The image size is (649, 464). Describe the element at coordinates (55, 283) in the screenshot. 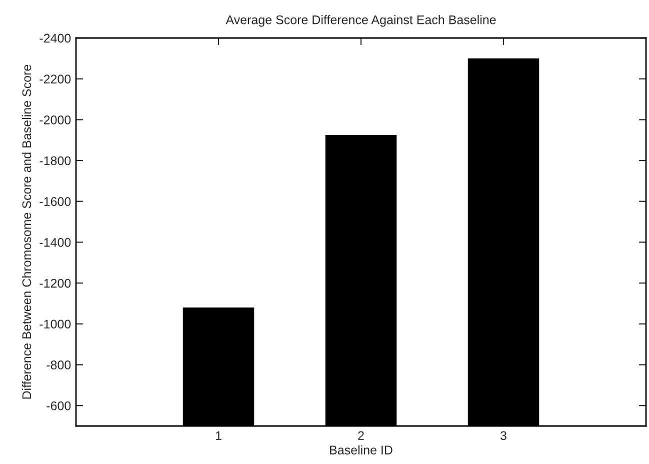

I see `y-tick-label: -1200` at that location.